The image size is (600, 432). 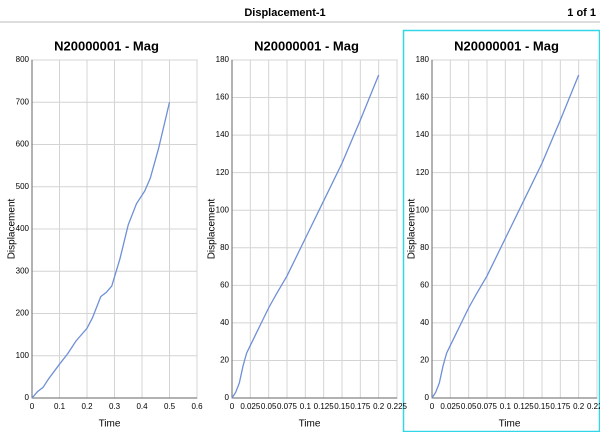 What do you see at coordinates (23, 228) in the screenshot?
I see `y-tick-label: 400` at bounding box center [23, 228].